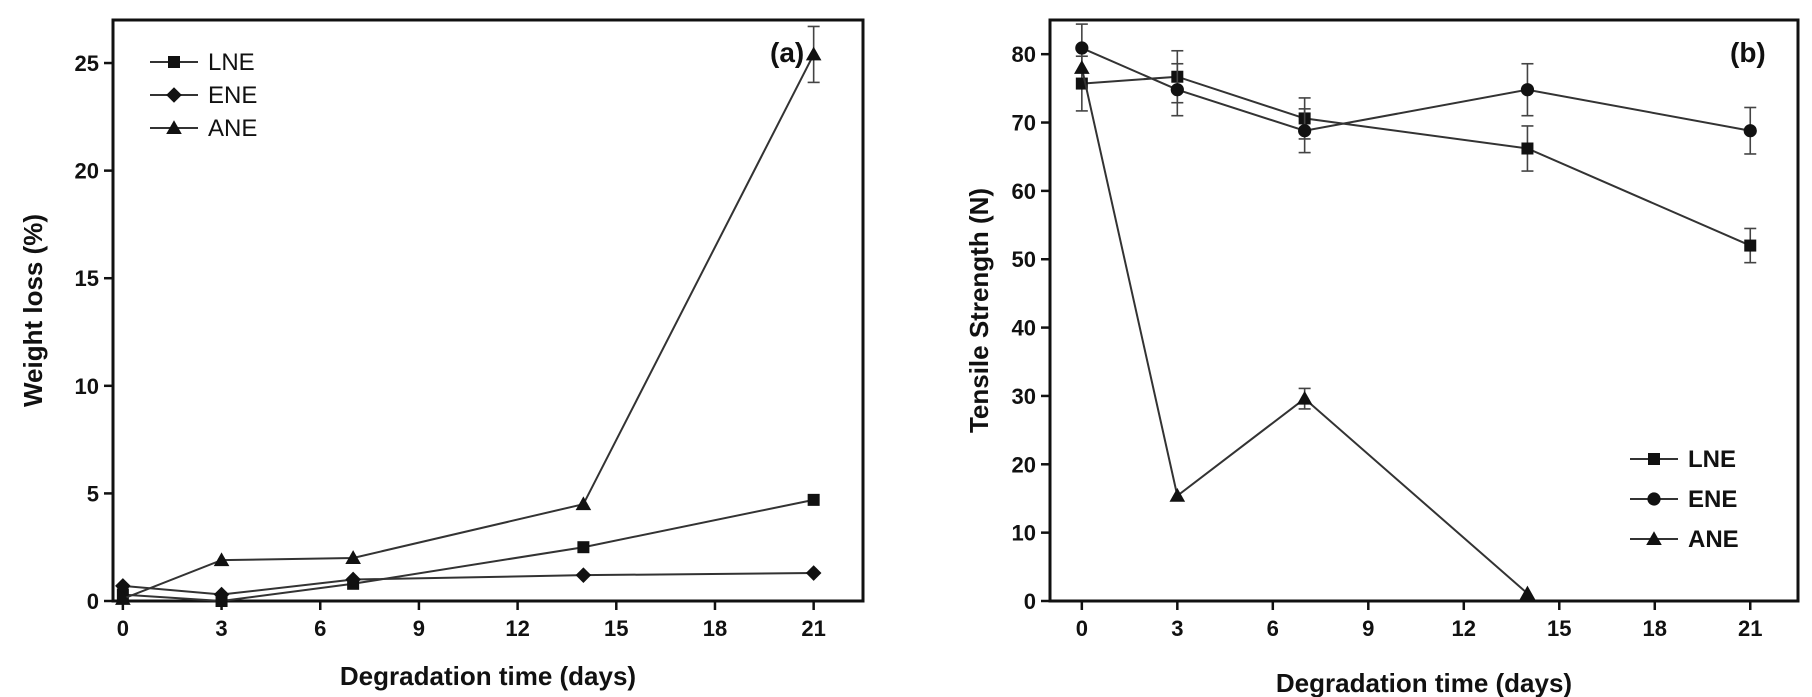  Describe the element at coordinates (1024, 191) in the screenshot. I see `y-tick-label: 60` at that location.